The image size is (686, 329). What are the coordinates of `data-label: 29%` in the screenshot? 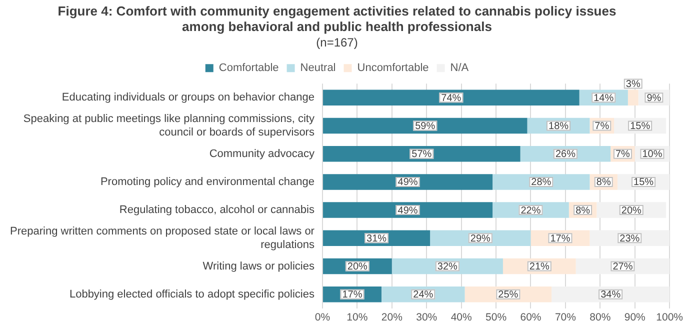 It's located at (480, 238).